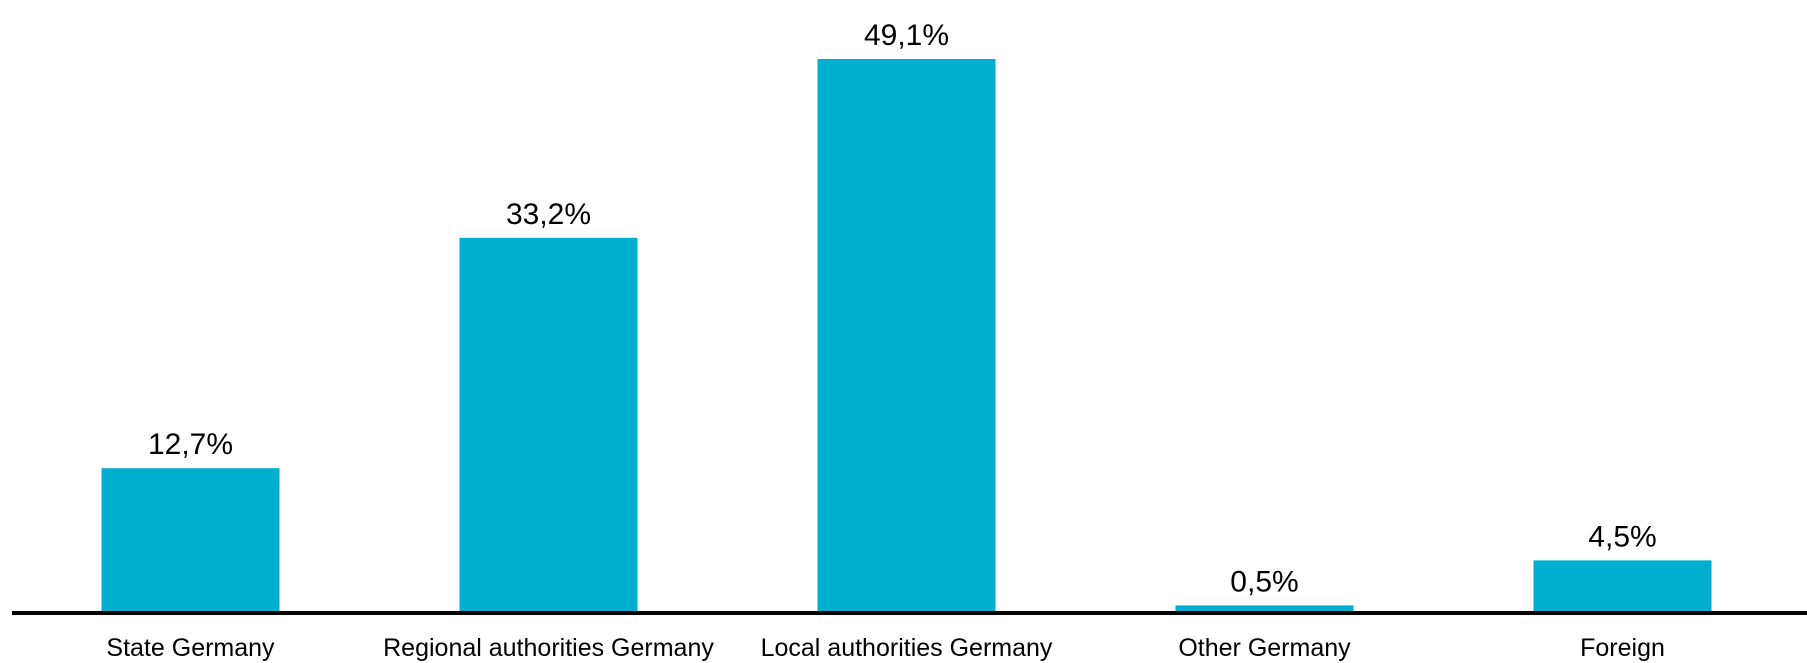 The height and width of the screenshot is (663, 1807). Describe the element at coordinates (1264, 581) in the screenshot. I see `value-label-3: 0,5%` at that location.